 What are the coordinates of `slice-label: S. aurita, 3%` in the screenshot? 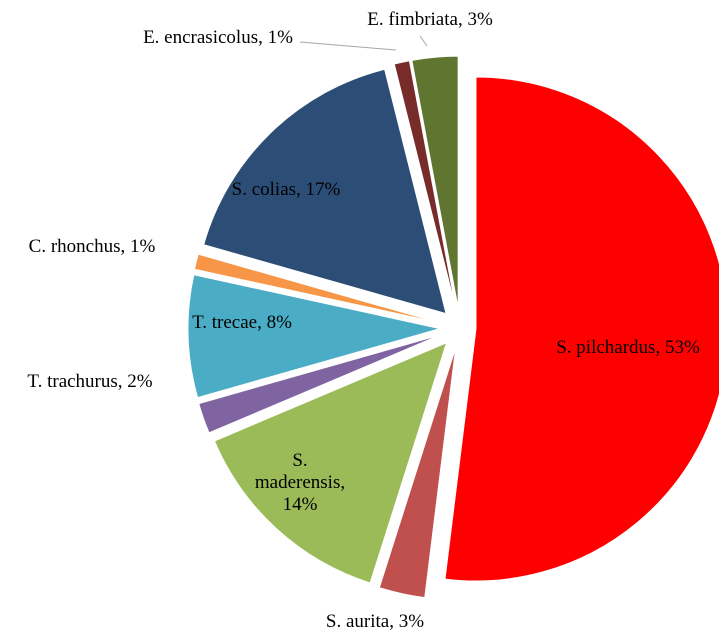 It's located at (375, 622).